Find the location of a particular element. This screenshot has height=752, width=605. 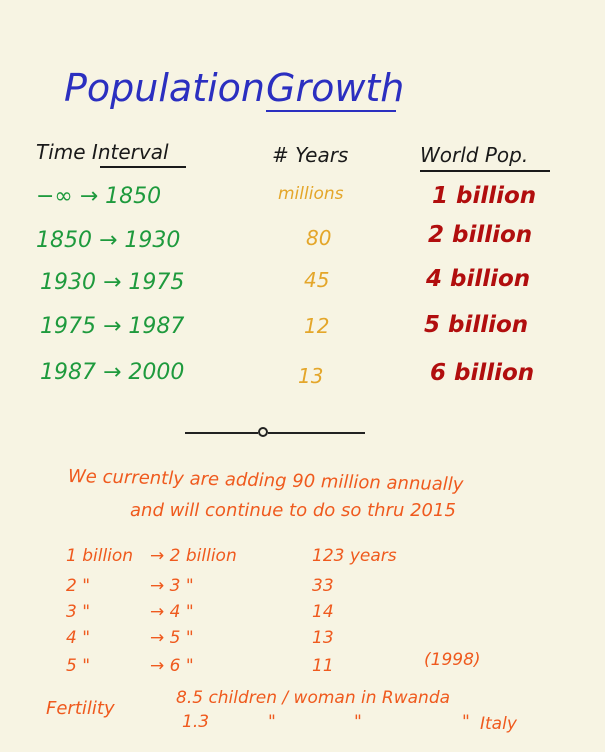

years-cell: millions is located at coordinates (311, 194).